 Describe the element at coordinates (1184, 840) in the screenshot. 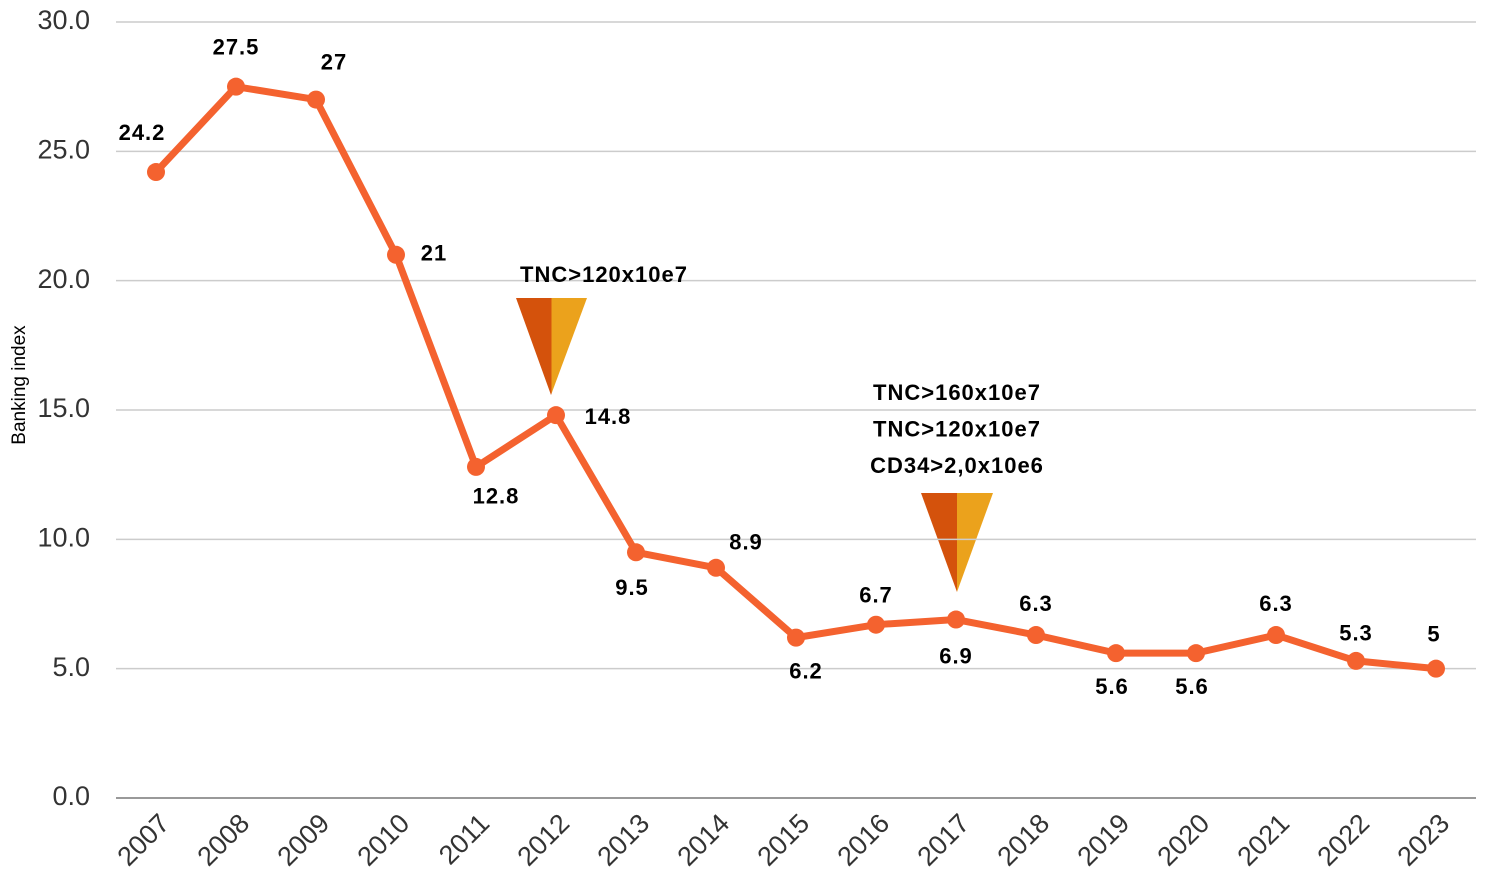

I see `x-tick-label: 2020` at that location.